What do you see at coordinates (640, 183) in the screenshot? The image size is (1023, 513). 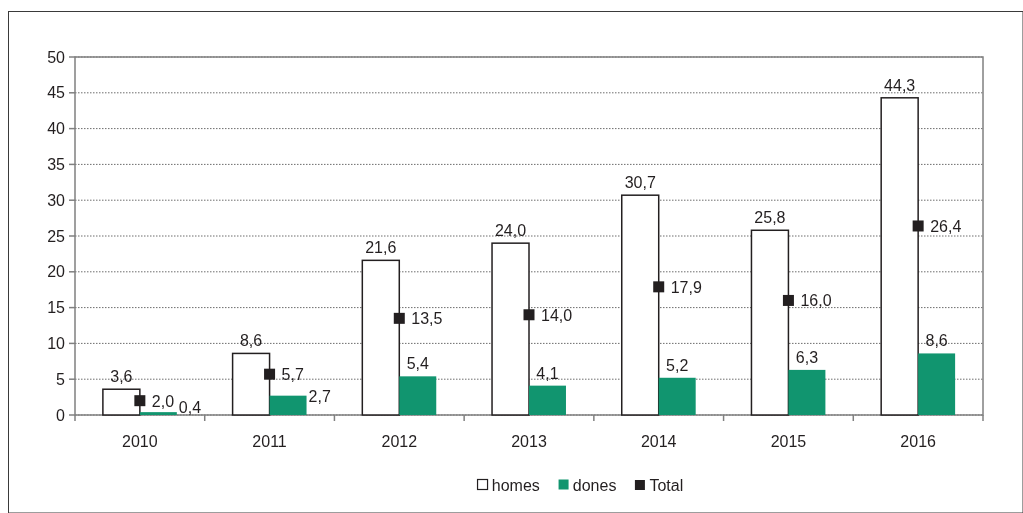 I see `data-label: 30,7` at bounding box center [640, 183].